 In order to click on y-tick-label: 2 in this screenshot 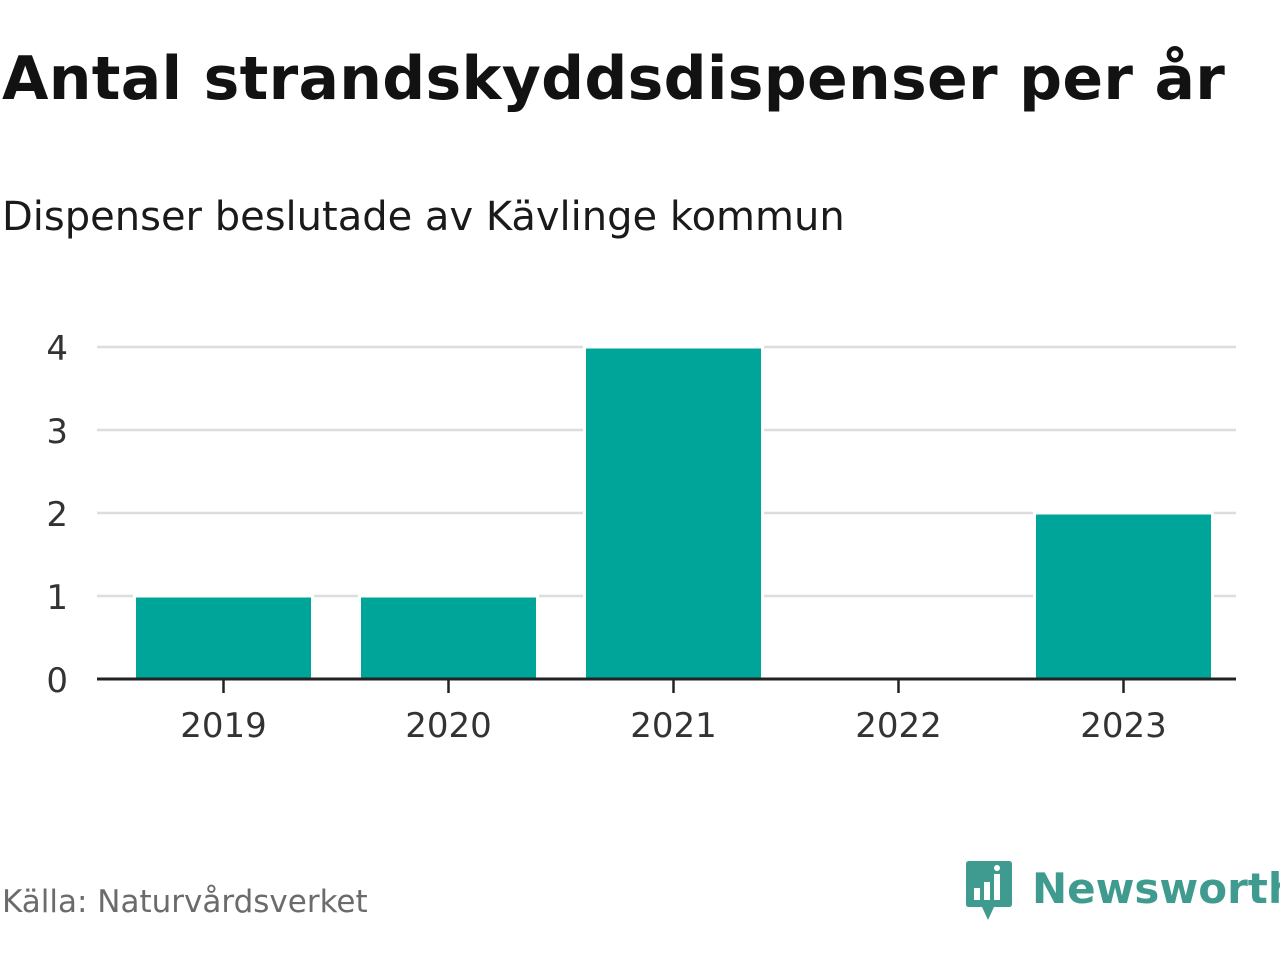, I will do `click(57, 515)`.